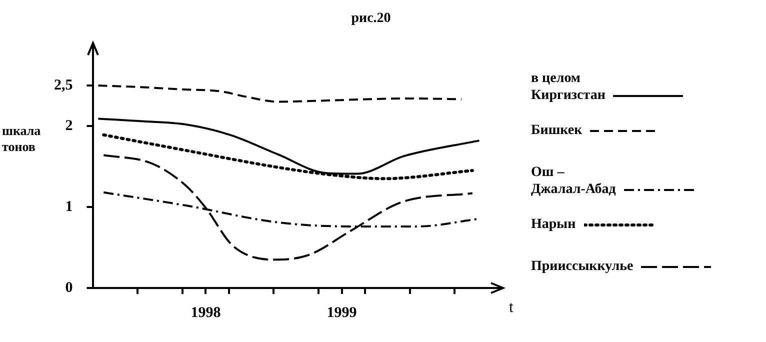 The image size is (766, 342). Describe the element at coordinates (280, 93) in the screenshot. I see `line-series` at that location.